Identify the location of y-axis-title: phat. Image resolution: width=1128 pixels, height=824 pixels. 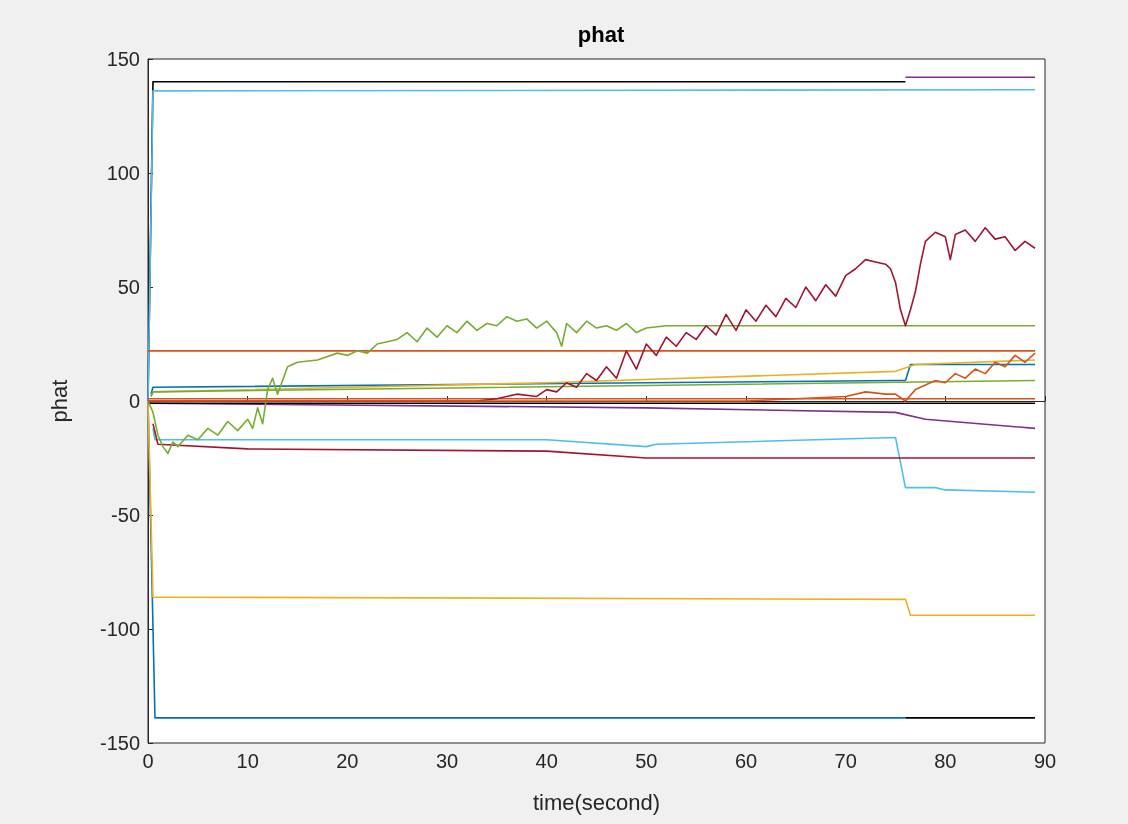
(59, 401).